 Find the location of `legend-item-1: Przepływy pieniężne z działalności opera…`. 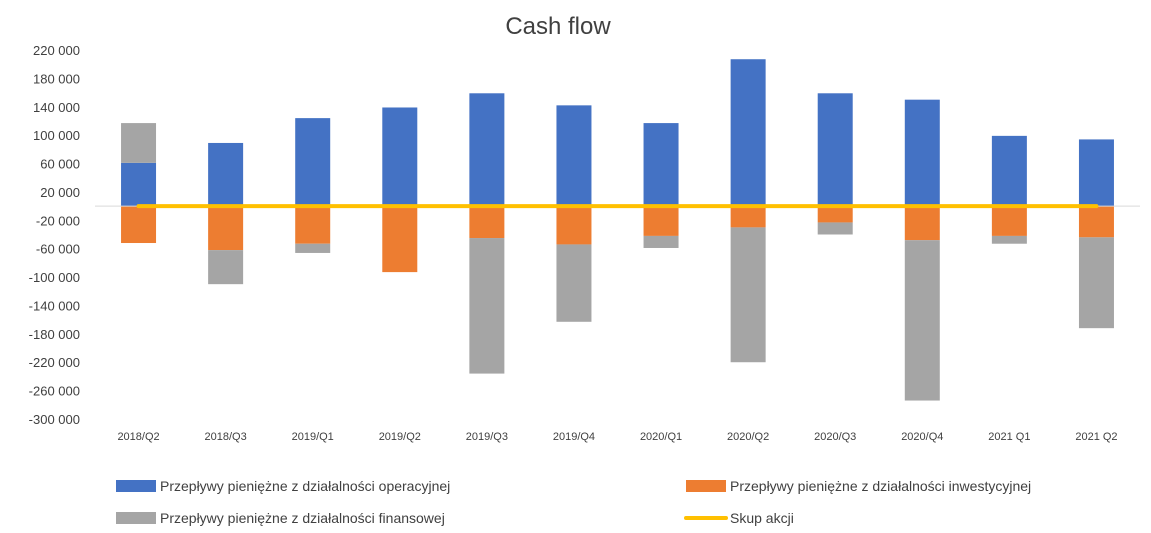

legend-item-1: Przepływy pieniężne z działalności opera… is located at coordinates (283, 486).